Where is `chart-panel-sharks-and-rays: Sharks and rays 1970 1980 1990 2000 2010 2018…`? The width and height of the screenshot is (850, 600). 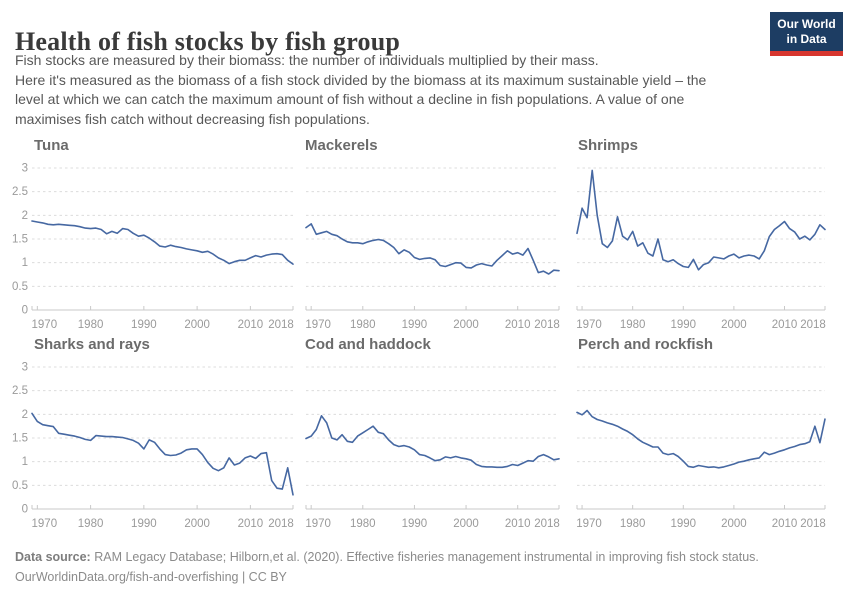
chart-panel-sharks-and-rays: Sharks and rays 1970 1980 1990 2000 2010 2018… is located at coordinates (155, 433).